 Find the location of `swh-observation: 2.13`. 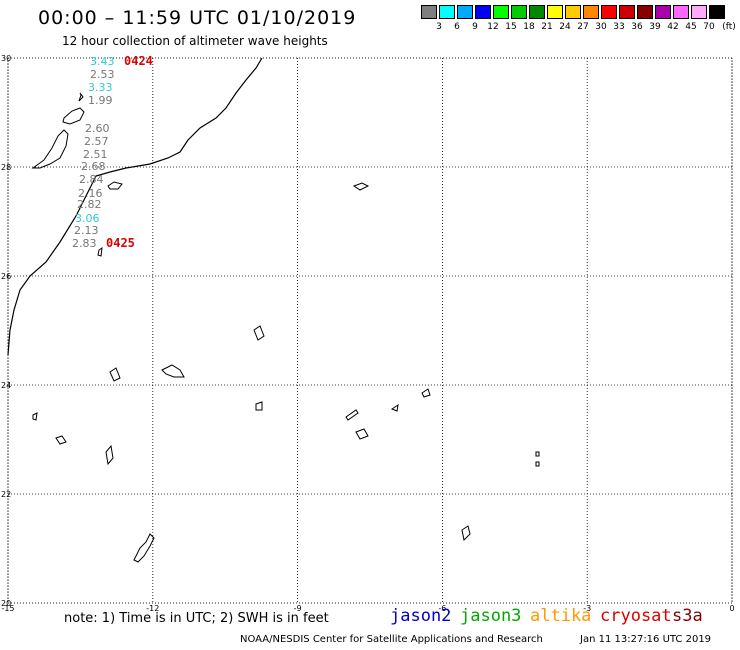

swh-observation: 2.13 is located at coordinates (86, 230).